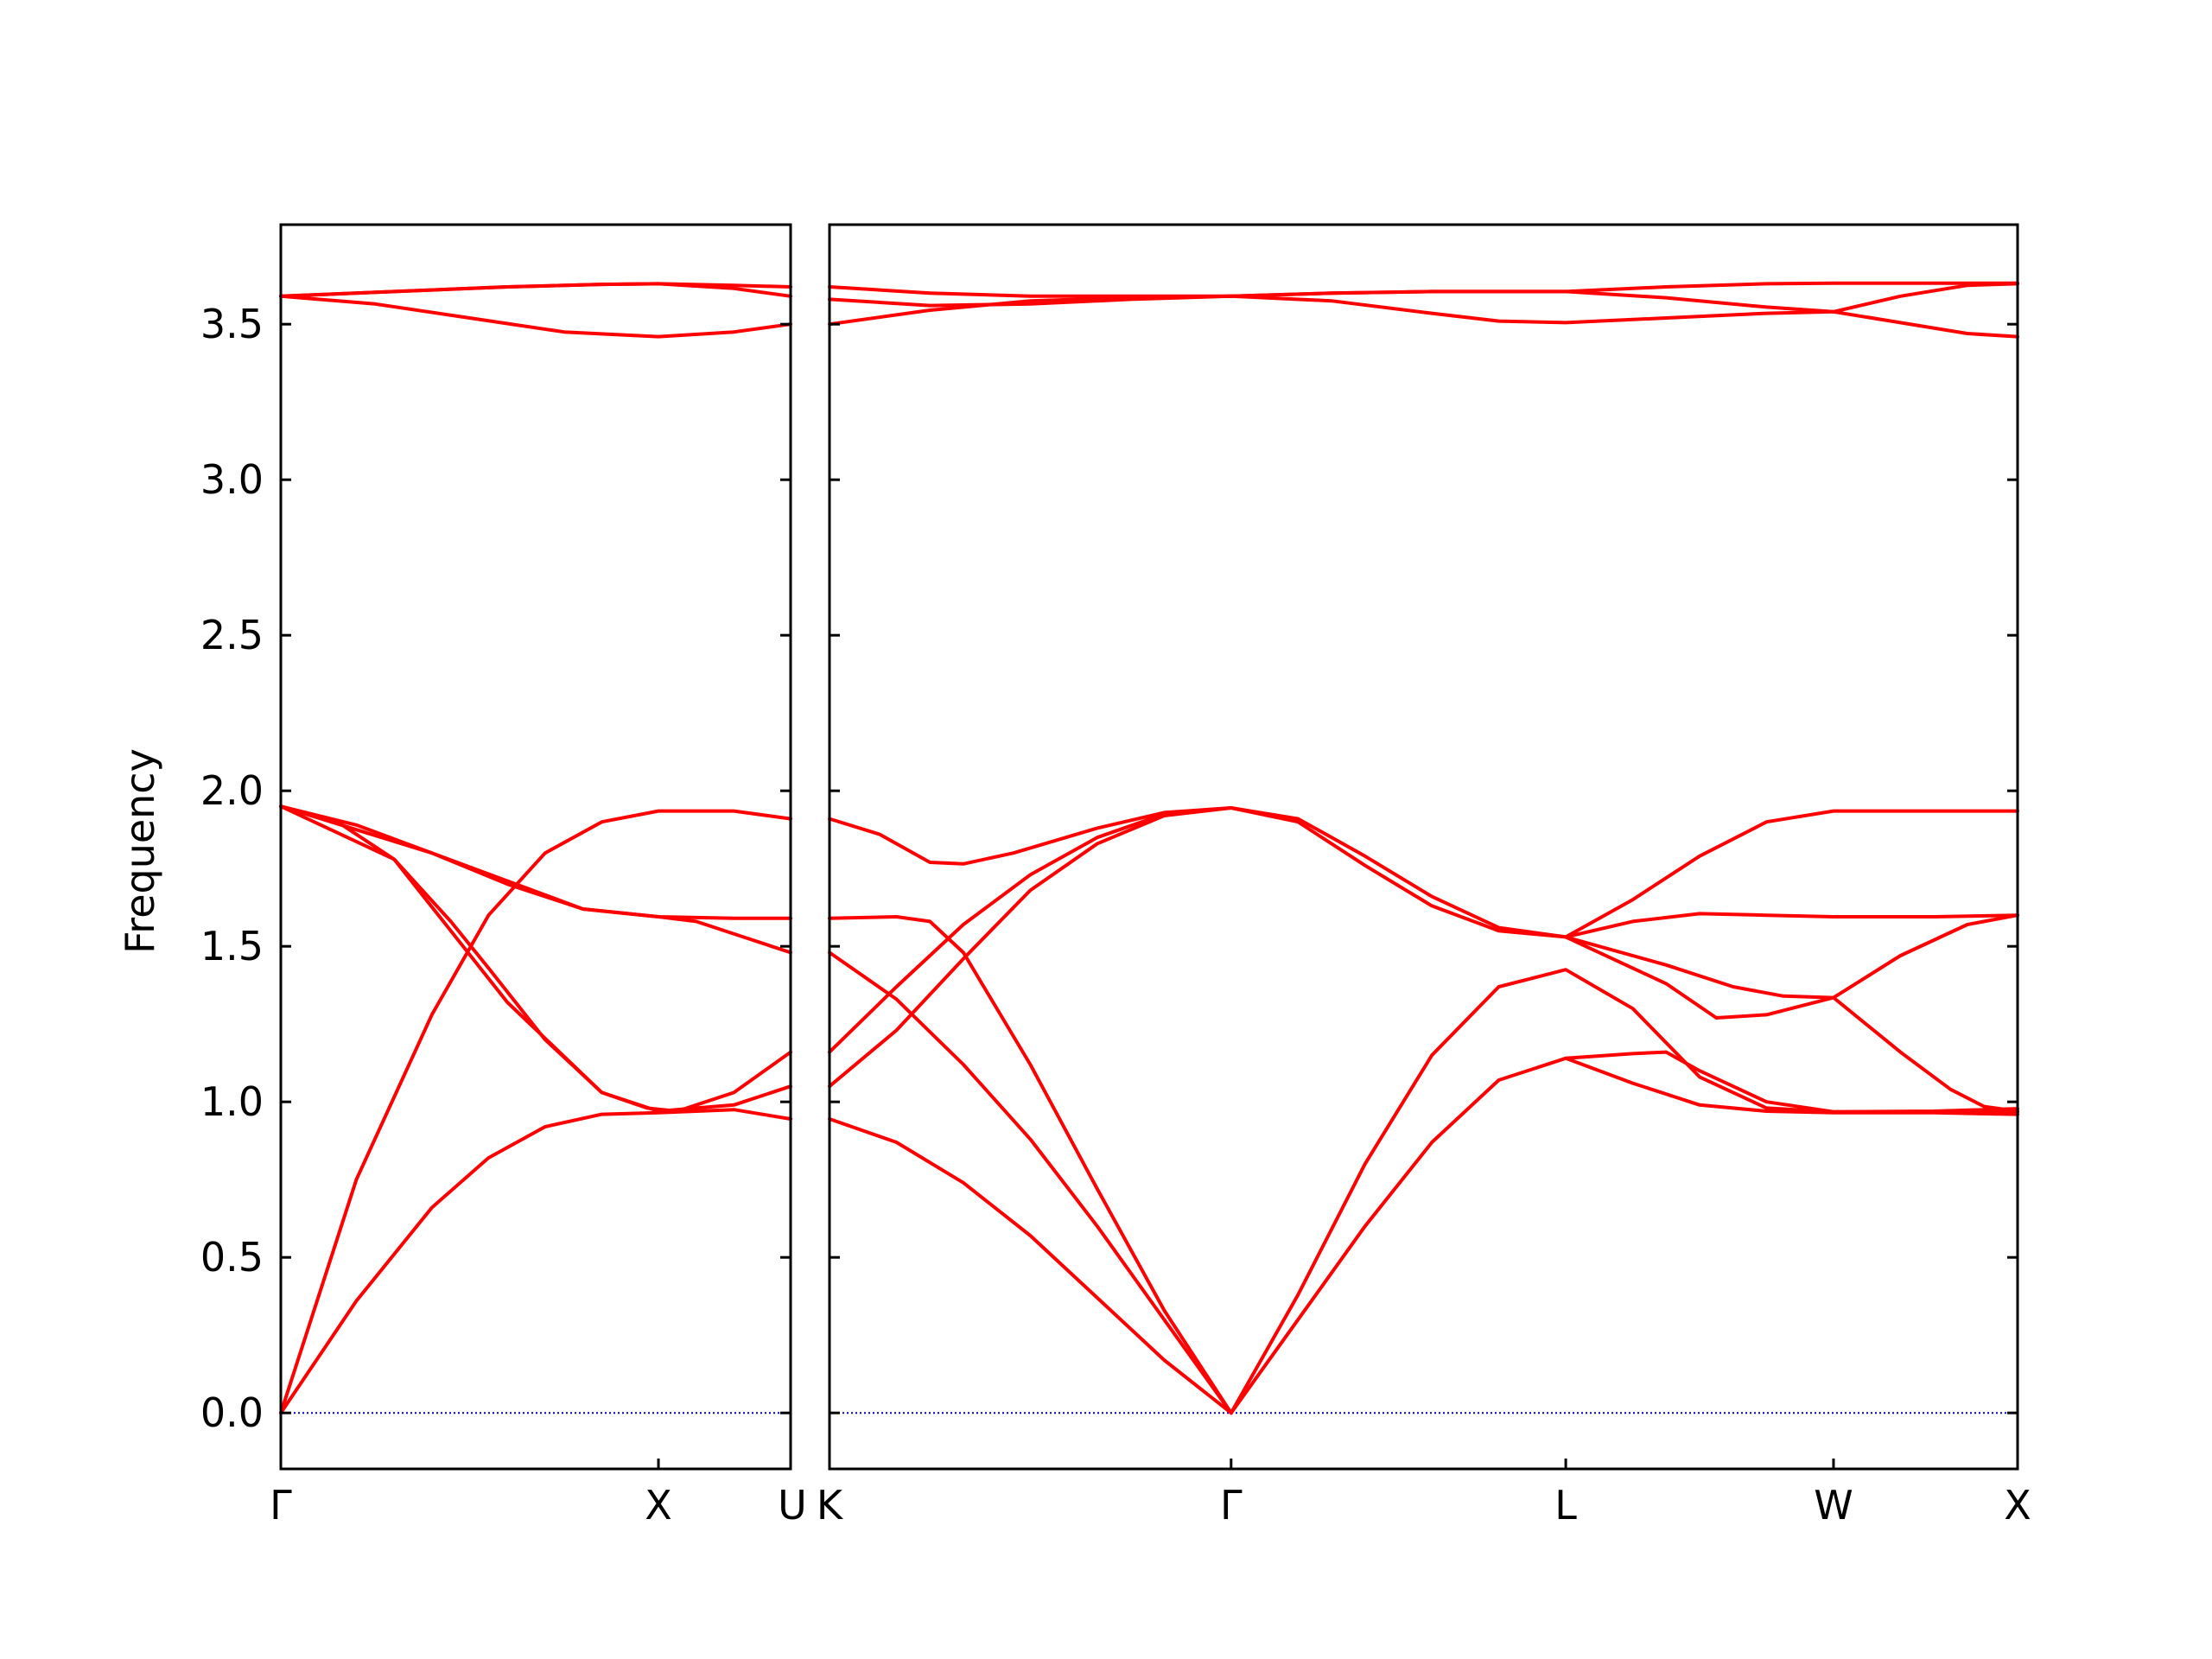 Image resolution: width=2212 pixels, height=1659 pixels. I want to click on y-tick-label: 2.0, so click(232, 790).